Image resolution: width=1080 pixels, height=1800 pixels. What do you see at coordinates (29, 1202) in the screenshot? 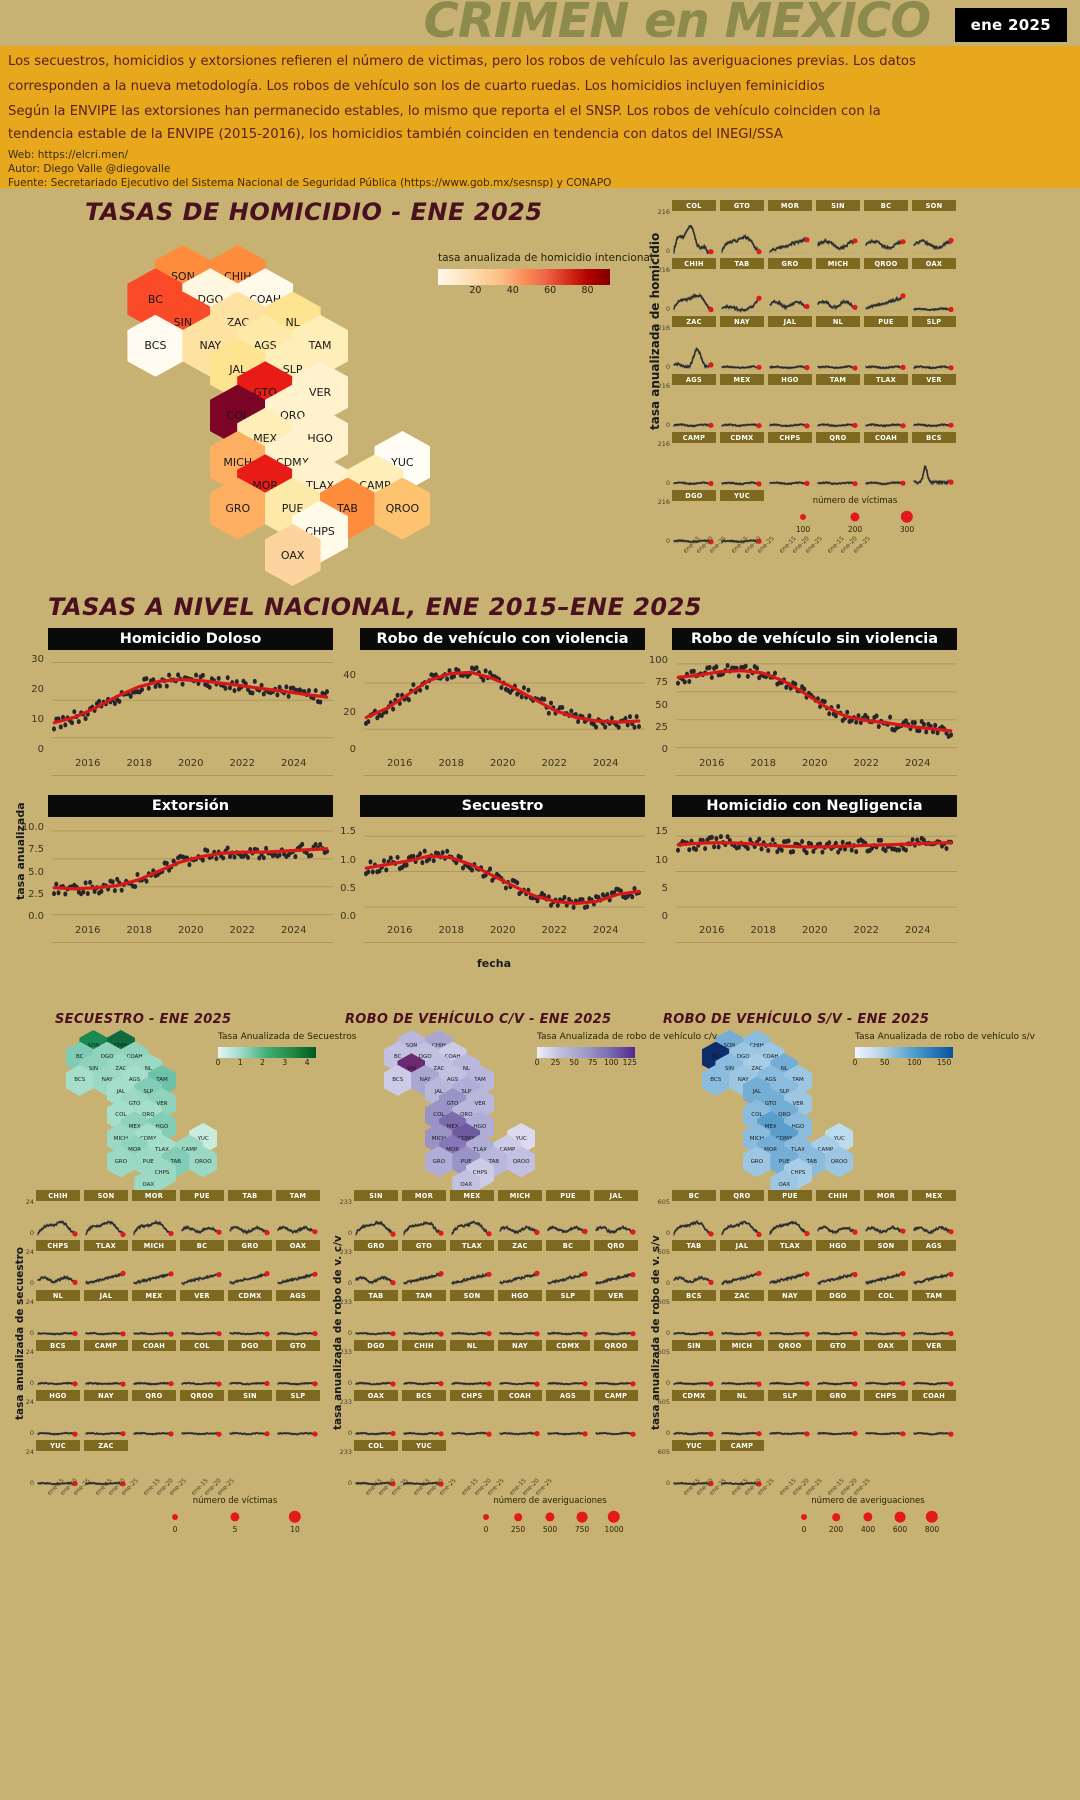
I see `facet-ytick-max: 24` at bounding box center [29, 1202].